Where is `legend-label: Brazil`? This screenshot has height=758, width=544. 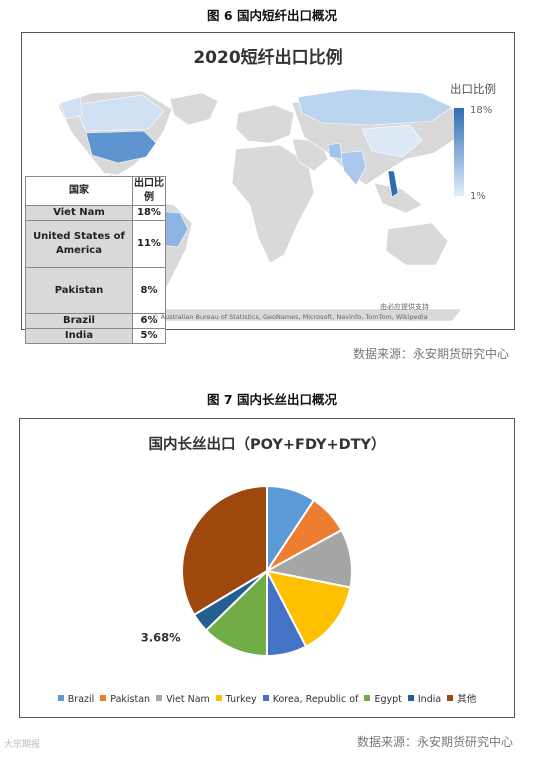 legend-label: Brazil is located at coordinates (81, 699).